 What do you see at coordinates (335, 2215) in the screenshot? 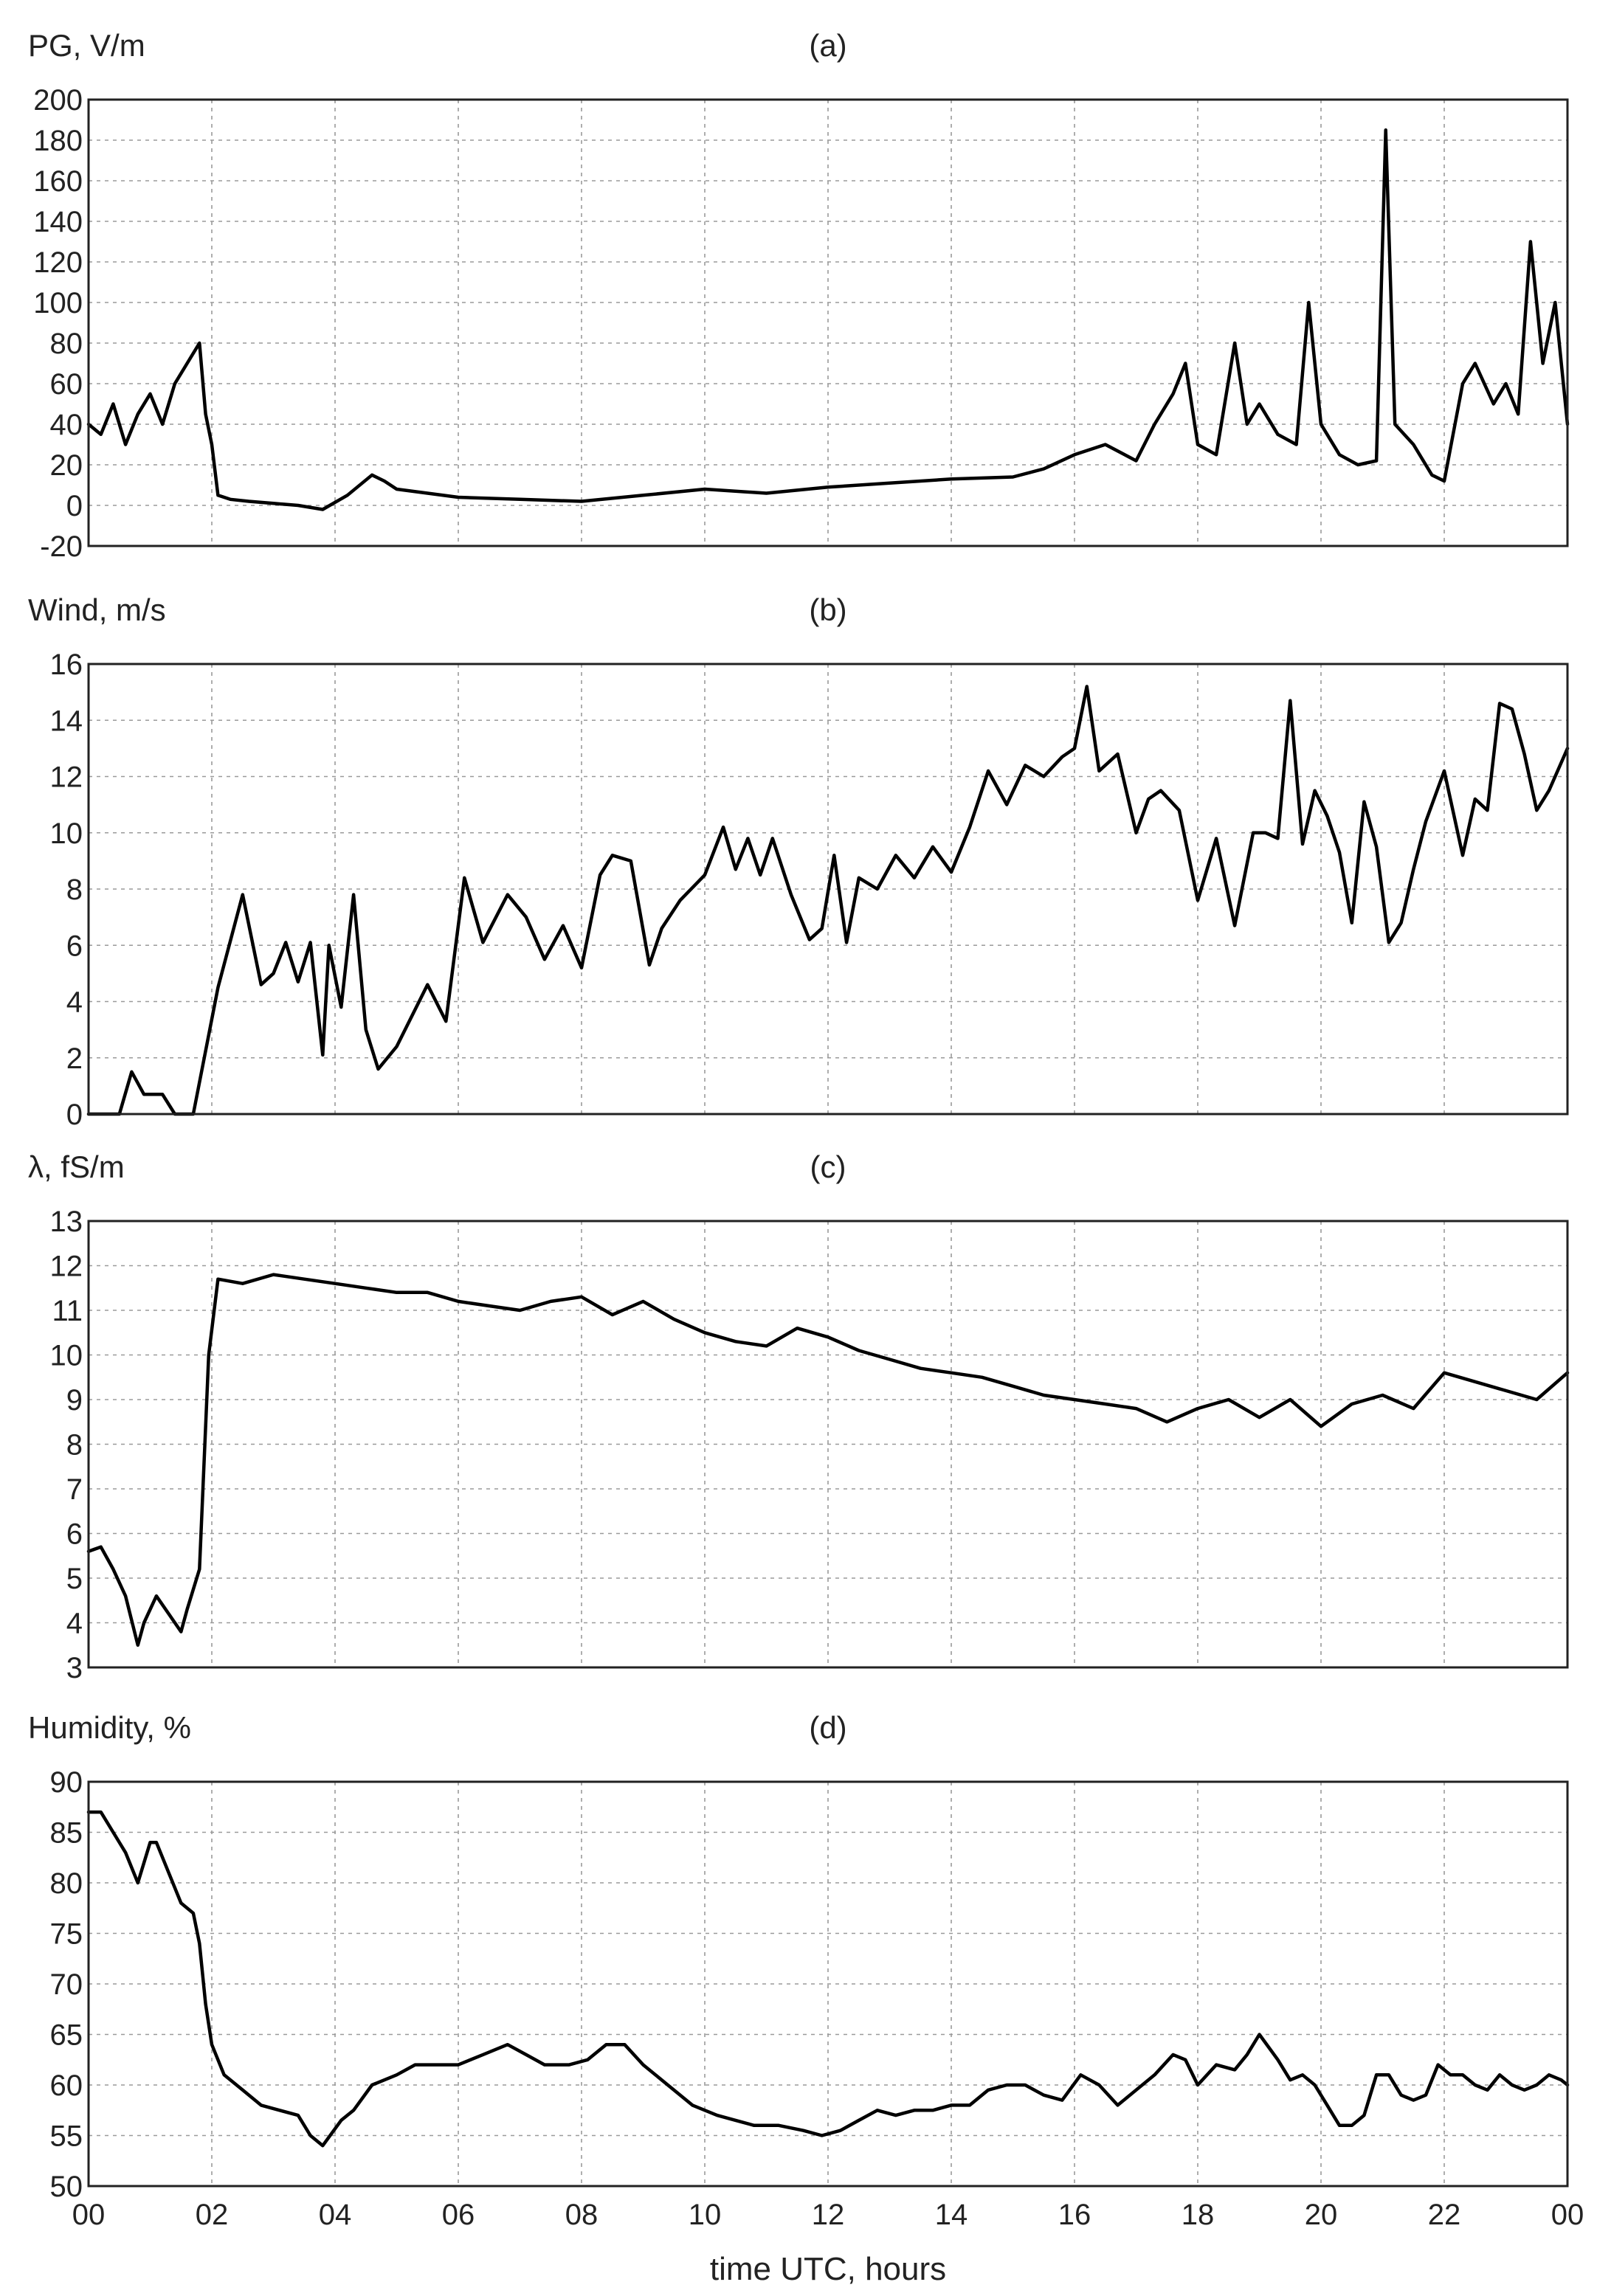
I see `x-tick-label: 04` at bounding box center [335, 2215].